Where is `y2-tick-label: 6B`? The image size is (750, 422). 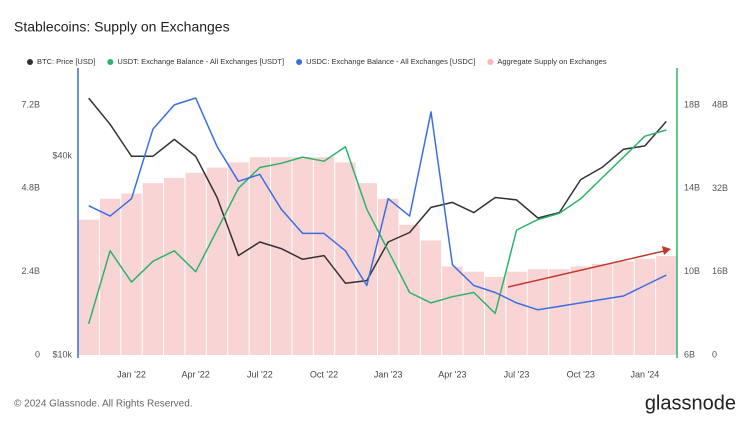
y2-tick-label: 6B is located at coordinates (689, 354).